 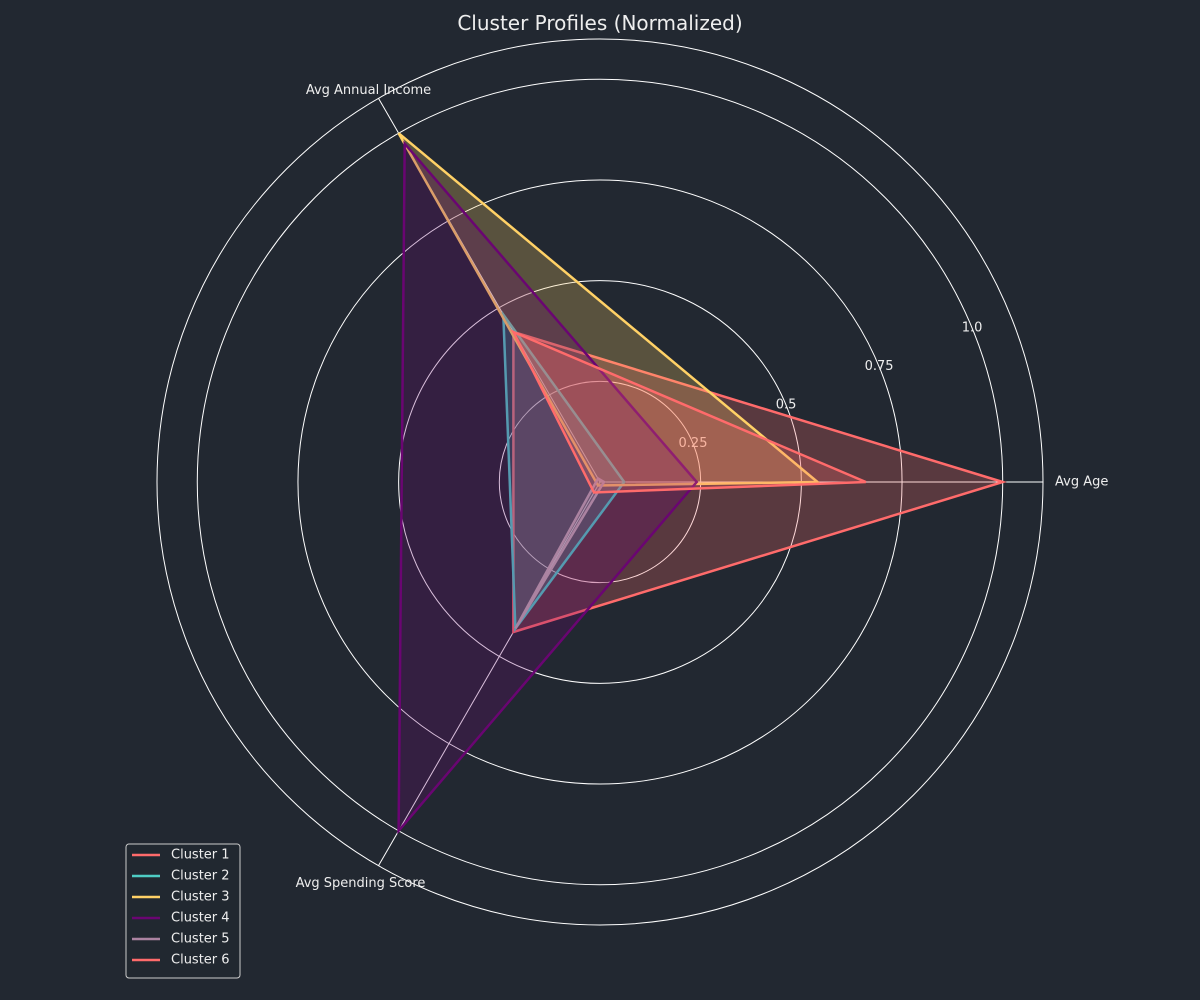 I want to click on legend-label: Cluster 6, so click(x=200, y=960).